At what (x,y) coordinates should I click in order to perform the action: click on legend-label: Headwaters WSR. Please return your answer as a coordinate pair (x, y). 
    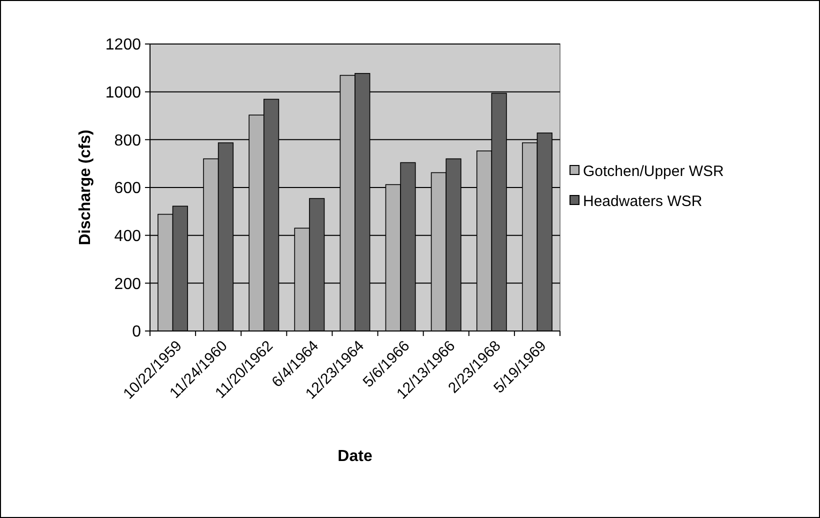
    Looking at the image, I should click on (642, 201).